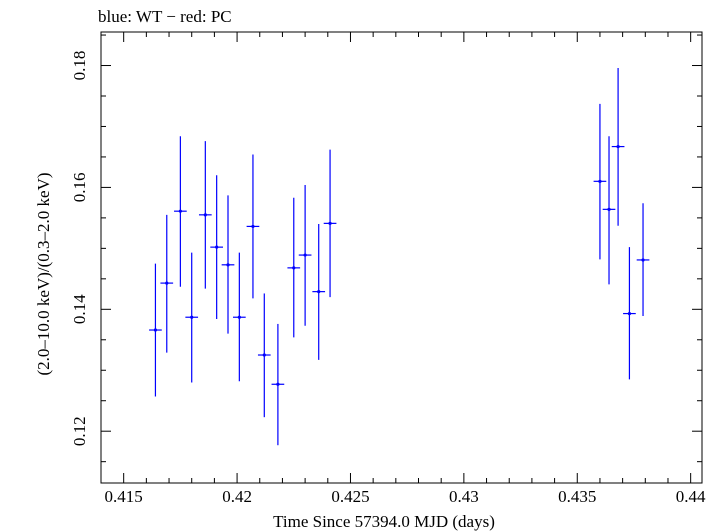 The image size is (727, 532). I want to click on x-tick-label: 0.415, so click(124, 496).